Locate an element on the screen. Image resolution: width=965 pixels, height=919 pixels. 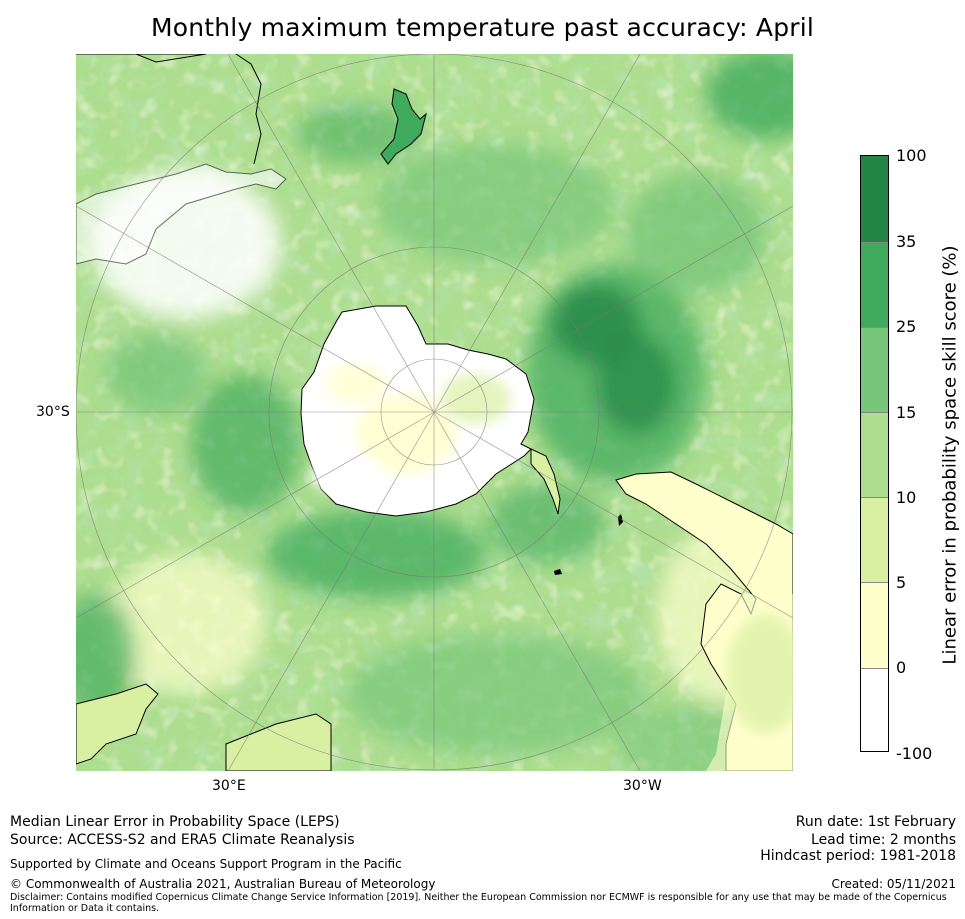
footer-run-date: Run date: 1st February is located at coordinates (875, 822).